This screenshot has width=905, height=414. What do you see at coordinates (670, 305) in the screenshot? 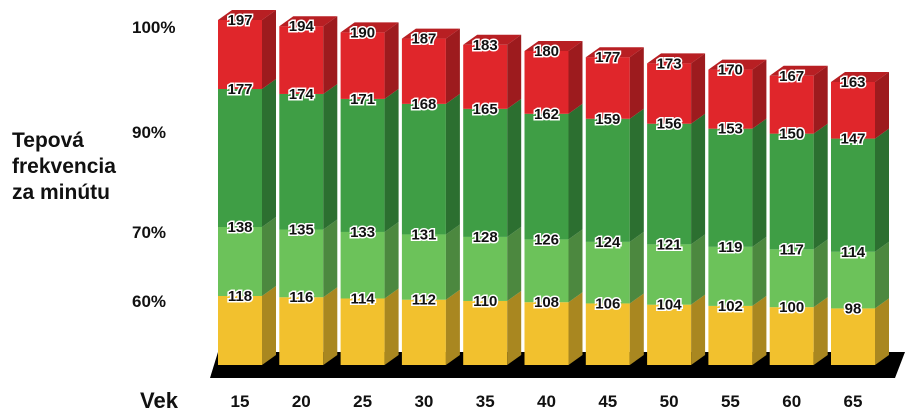
I see `value-label: 104` at bounding box center [670, 305].